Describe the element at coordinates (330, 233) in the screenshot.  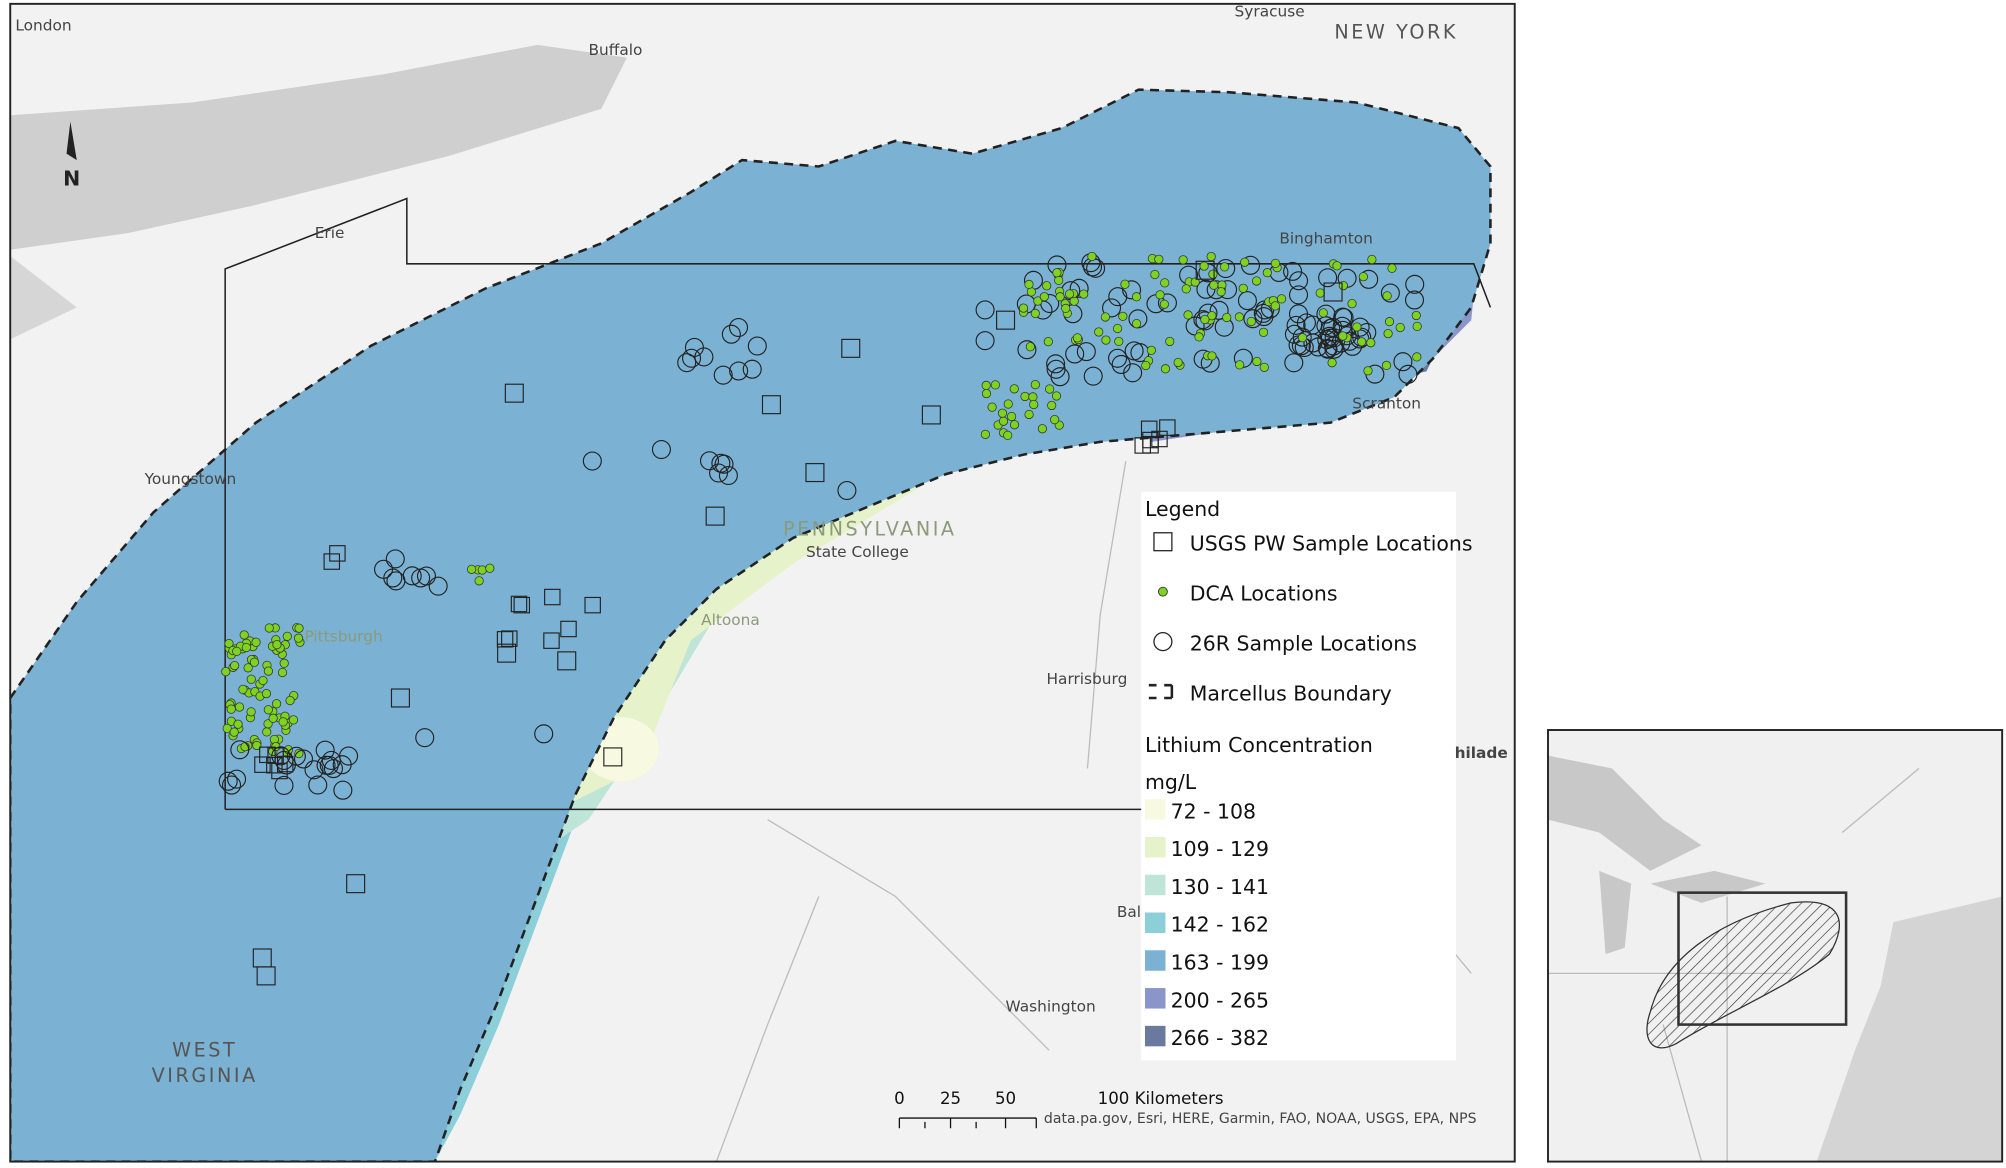
I see `place-label: Erie` at that location.